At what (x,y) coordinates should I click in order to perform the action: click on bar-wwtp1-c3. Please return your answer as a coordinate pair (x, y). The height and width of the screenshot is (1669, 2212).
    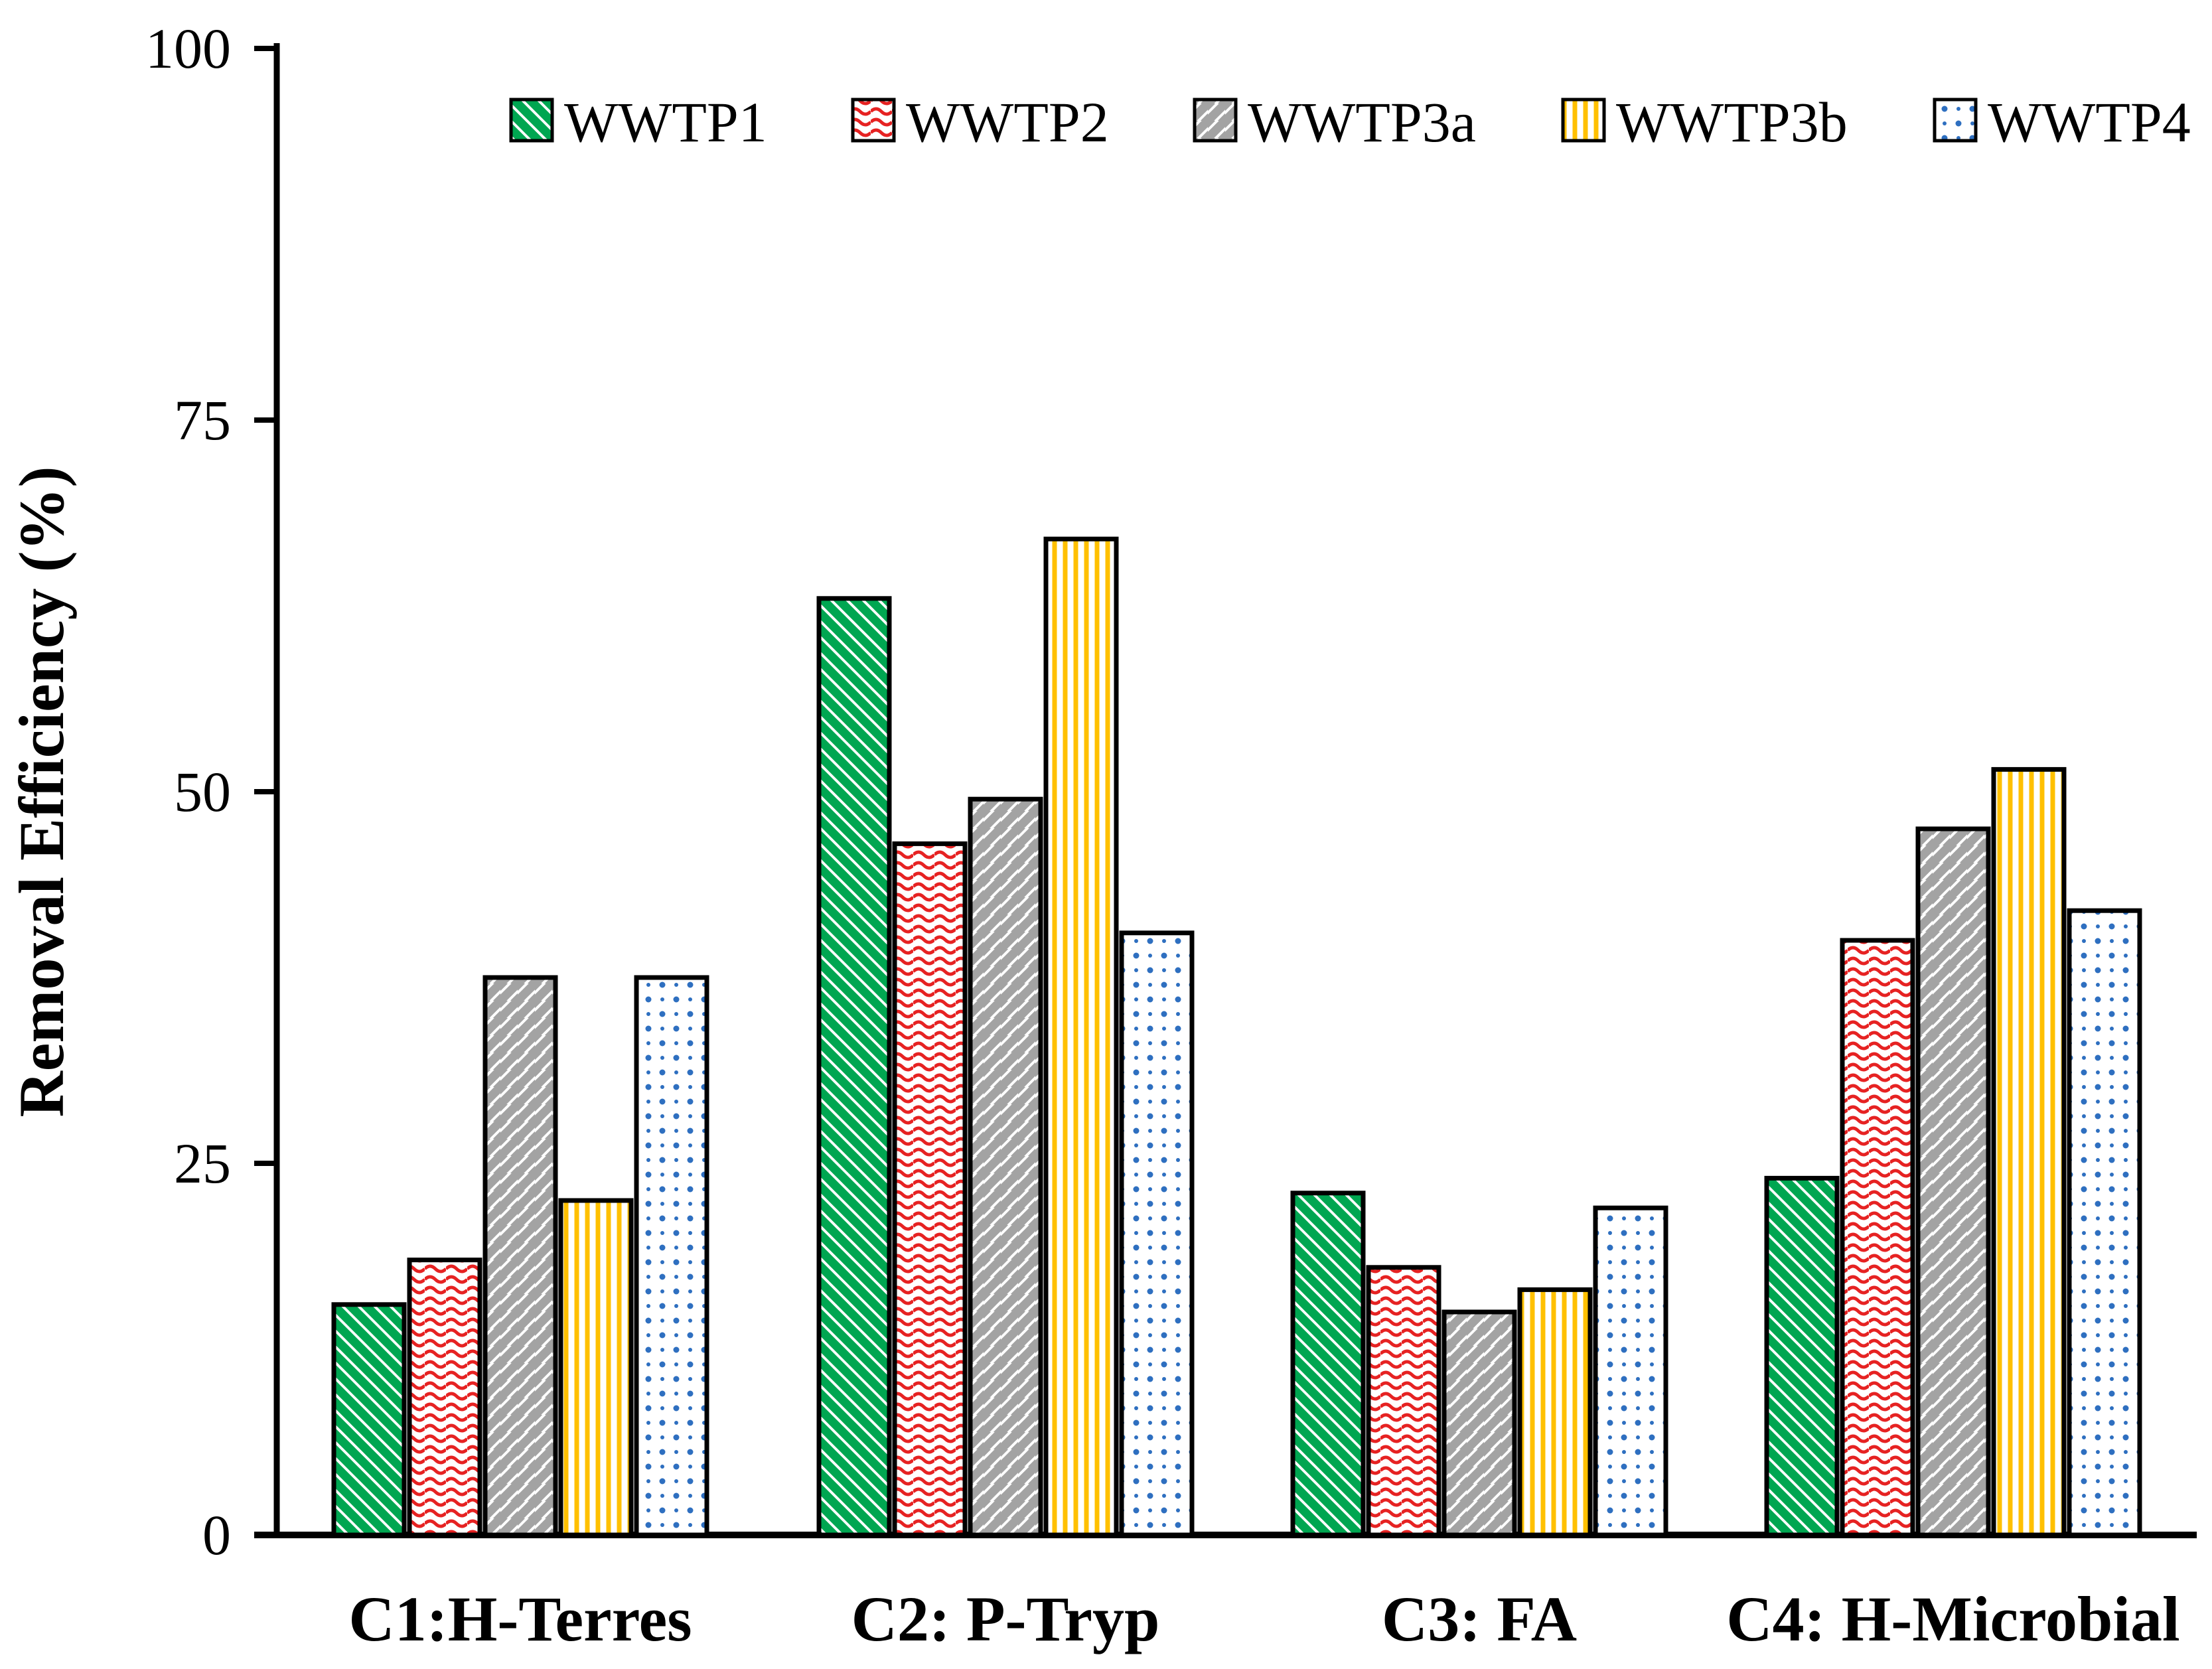
    Looking at the image, I should click on (1328, 1364).